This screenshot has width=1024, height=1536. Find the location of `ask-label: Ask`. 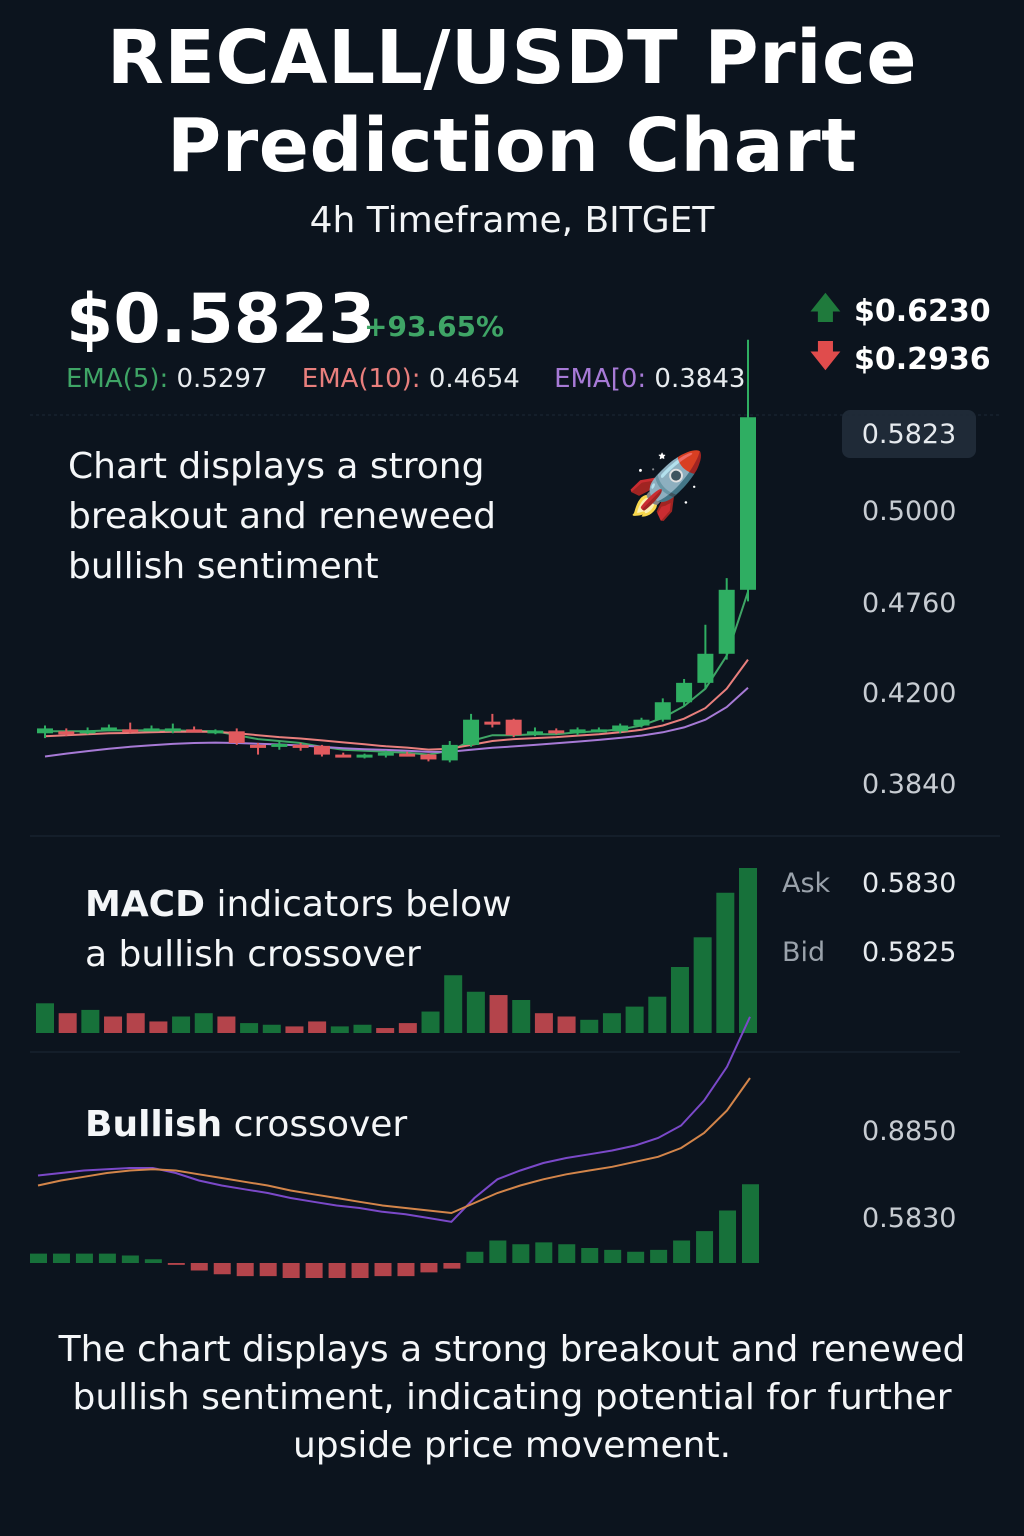

ask-label: Ask is located at coordinates (806, 883).